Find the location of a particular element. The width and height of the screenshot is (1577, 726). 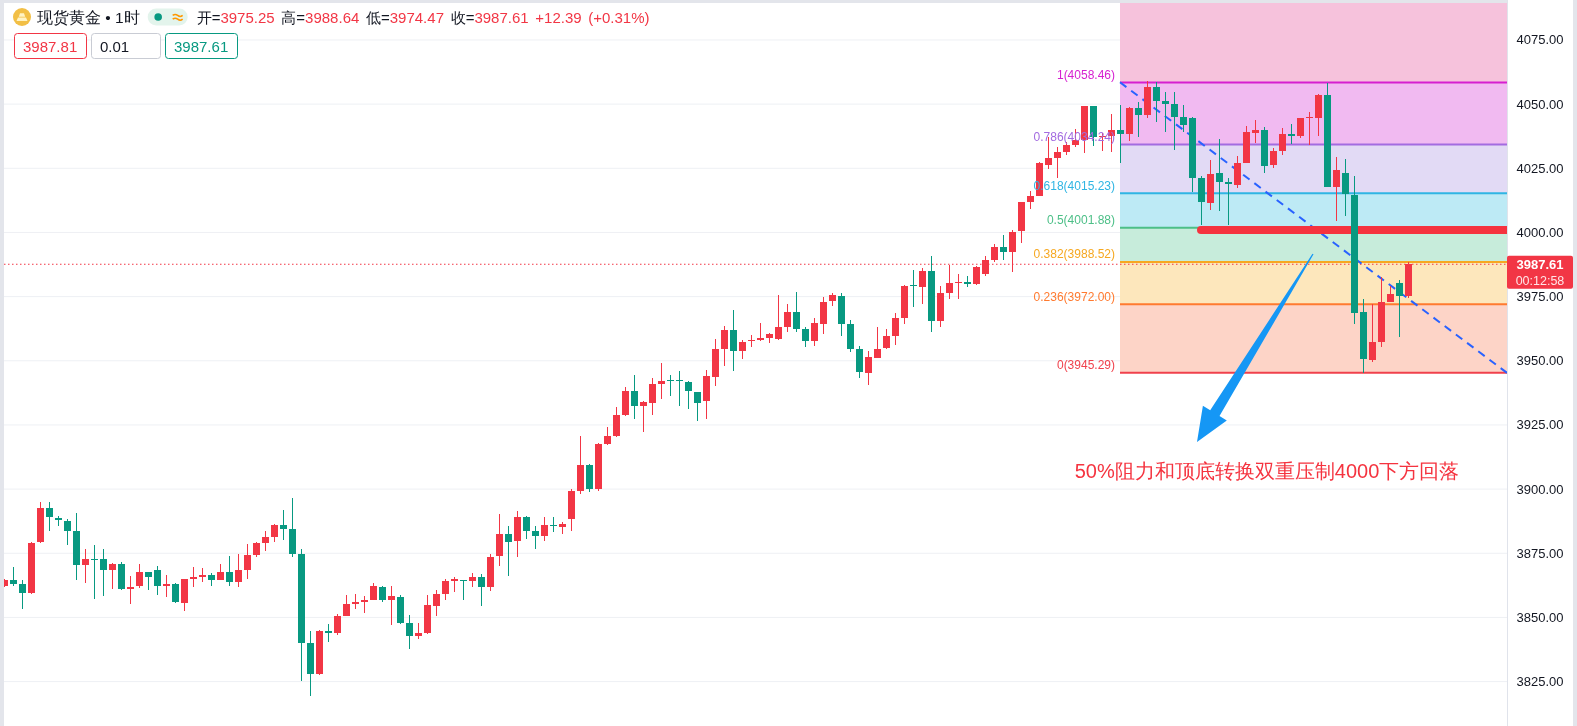

ref-line-label: 3987.61 is located at coordinates (1540, 264).